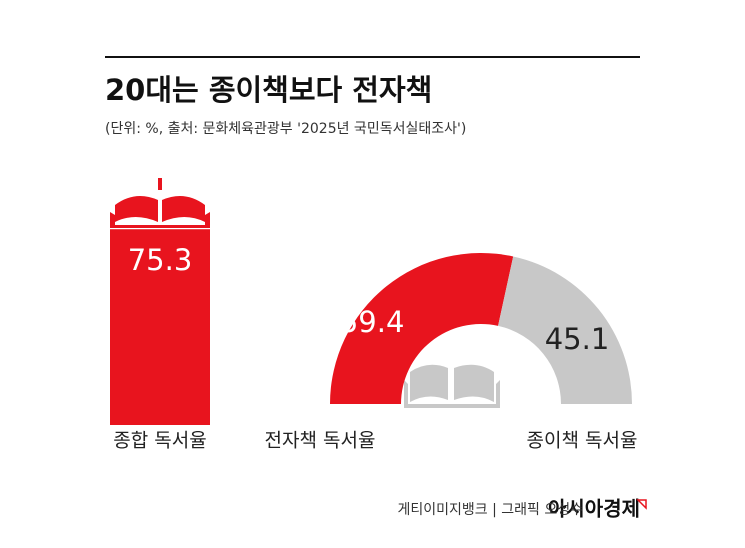  Describe the element at coordinates (582, 441) in the screenshot. I see `category-label: 종이책 독서율` at that location.